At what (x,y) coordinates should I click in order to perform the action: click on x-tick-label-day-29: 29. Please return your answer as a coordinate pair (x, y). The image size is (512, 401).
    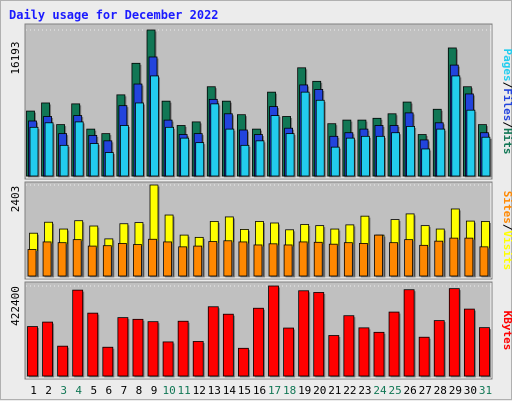
    Looking at the image, I should click on (455, 390).